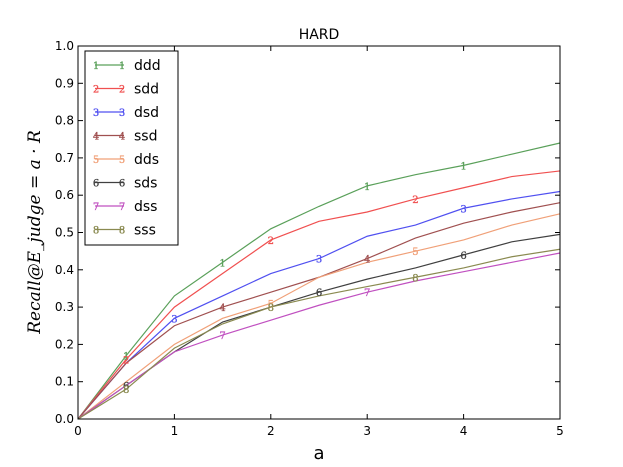  Describe the element at coordinates (64, 419) in the screenshot. I see `y-tick-label: 0.0` at that location.